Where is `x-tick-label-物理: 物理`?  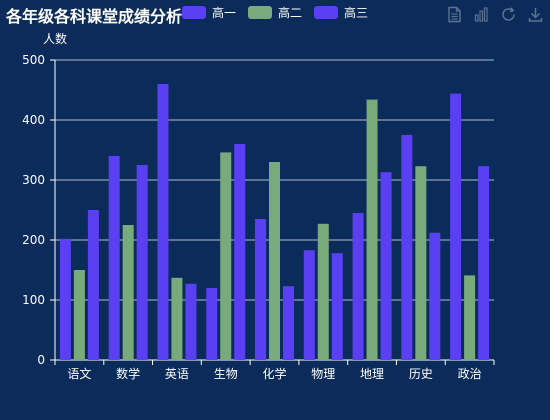
x-tick-label-物理: 物理 is located at coordinates (323, 374).